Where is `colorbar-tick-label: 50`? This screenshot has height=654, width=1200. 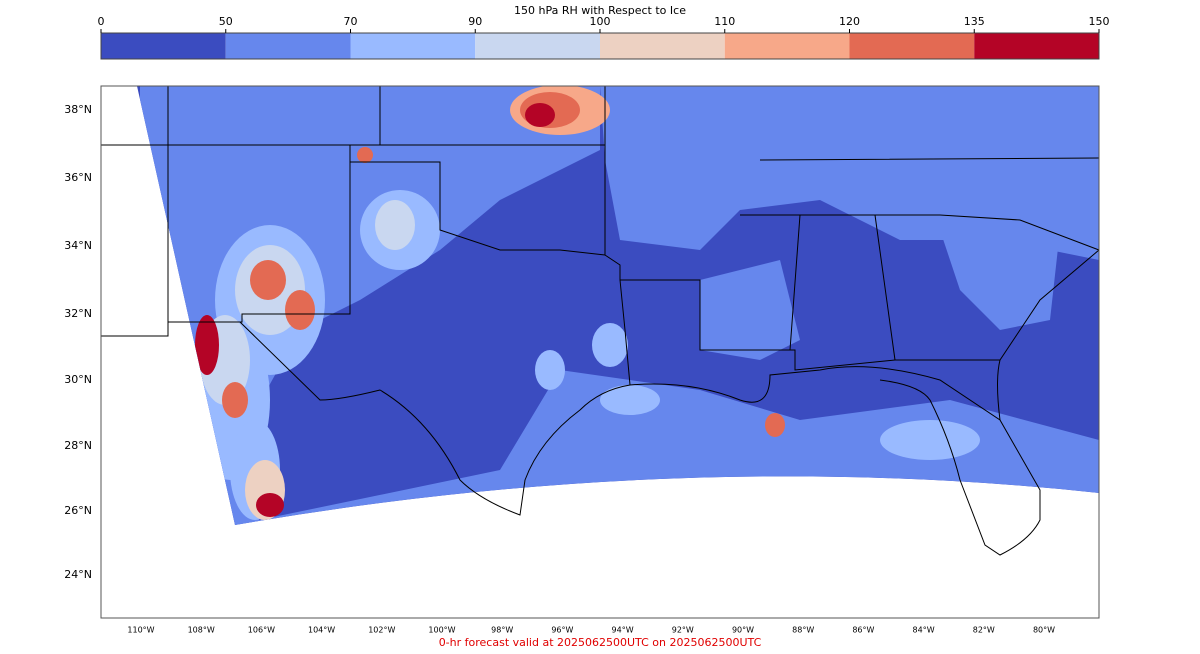 colorbar-tick-label: 50 is located at coordinates (226, 21).